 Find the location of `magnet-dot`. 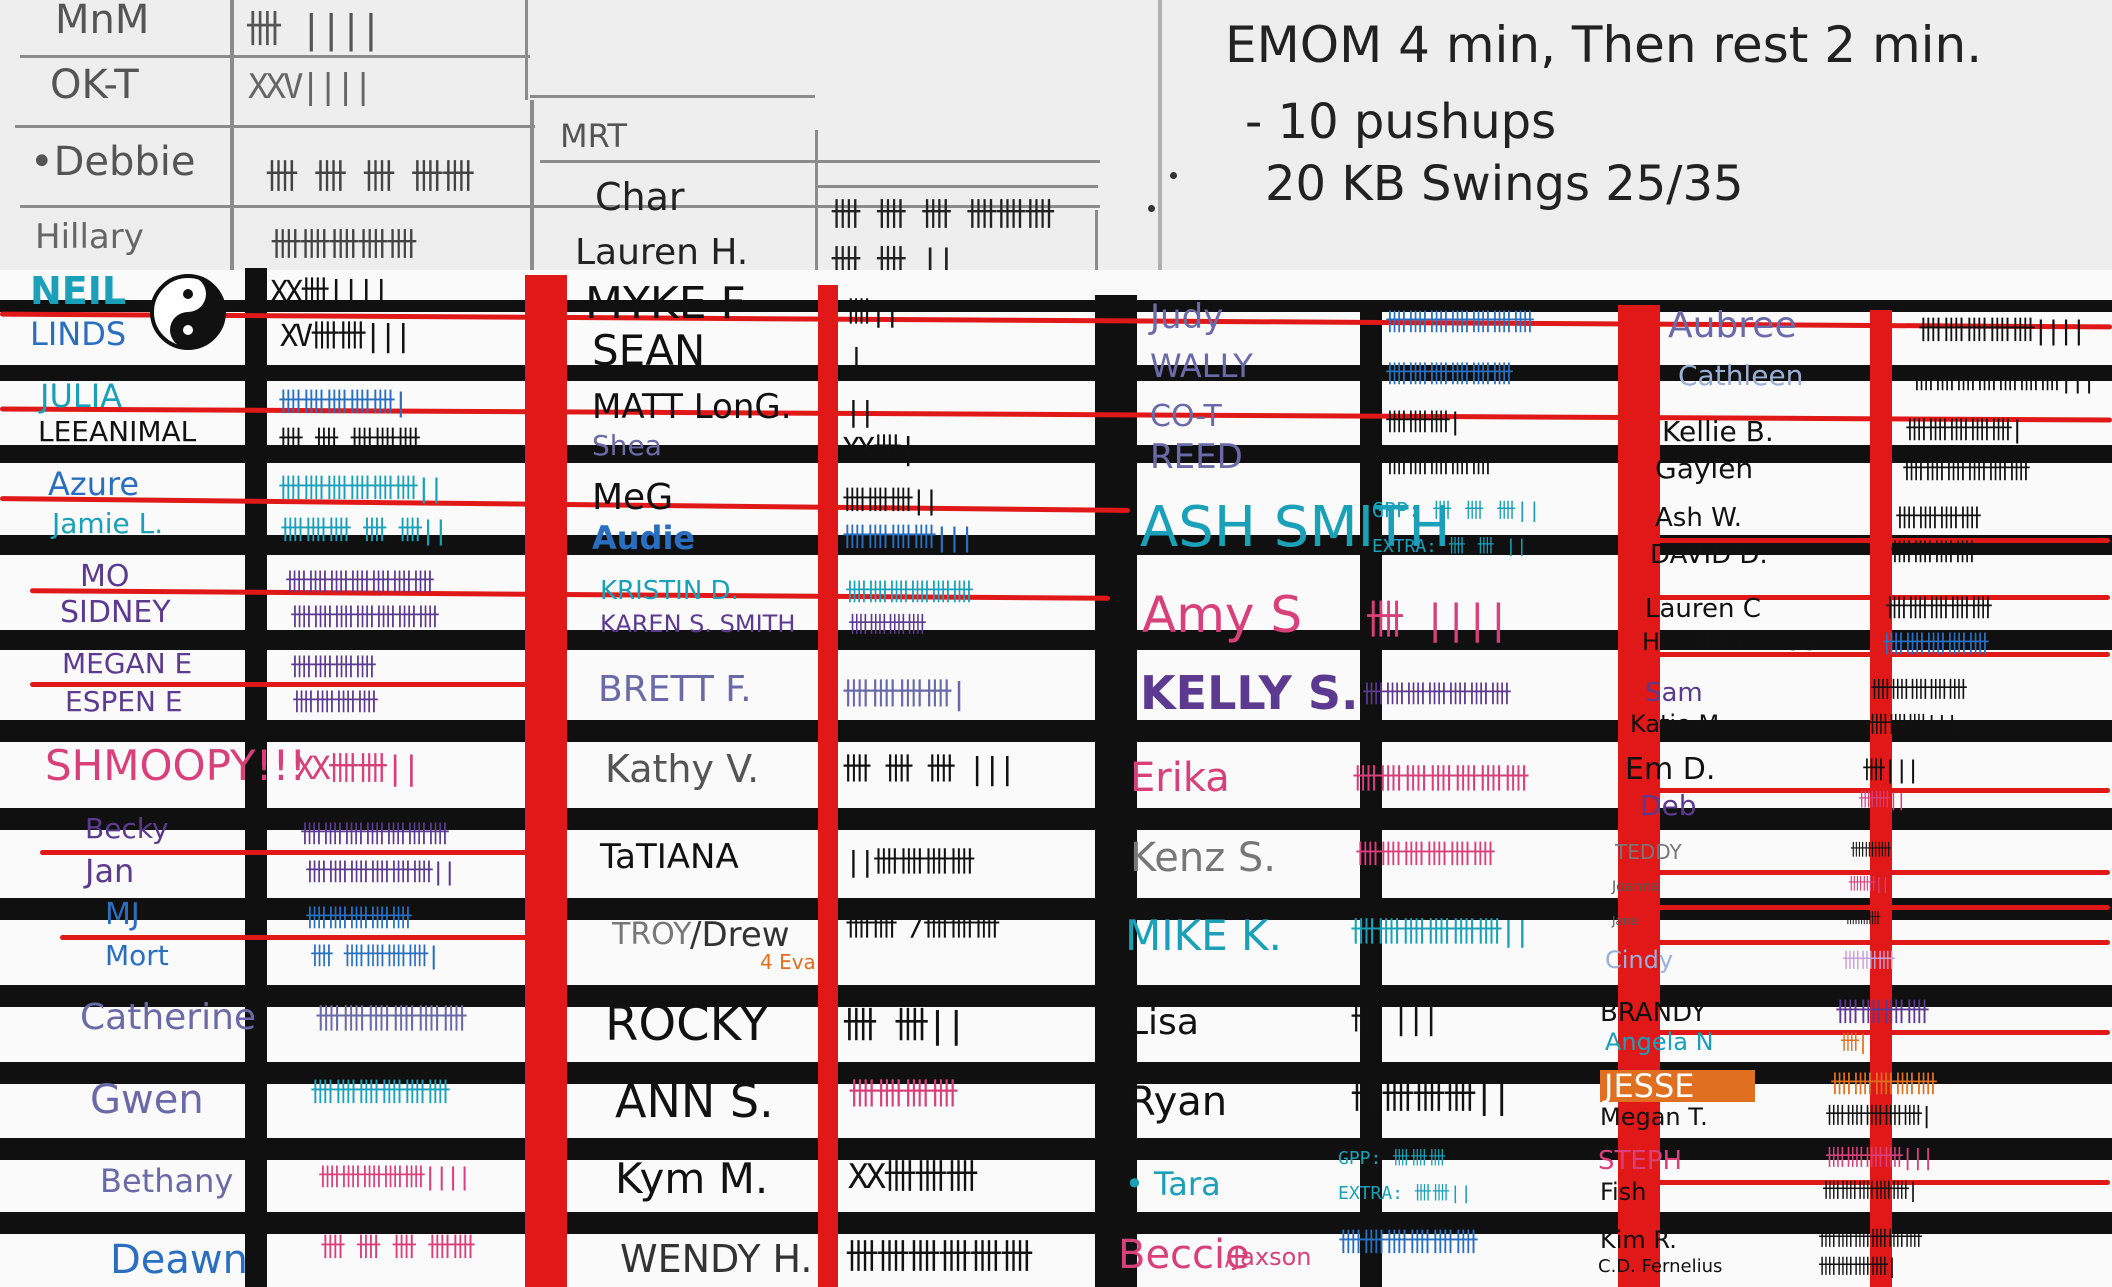

magnet-dot is located at coordinates (1151, 208).